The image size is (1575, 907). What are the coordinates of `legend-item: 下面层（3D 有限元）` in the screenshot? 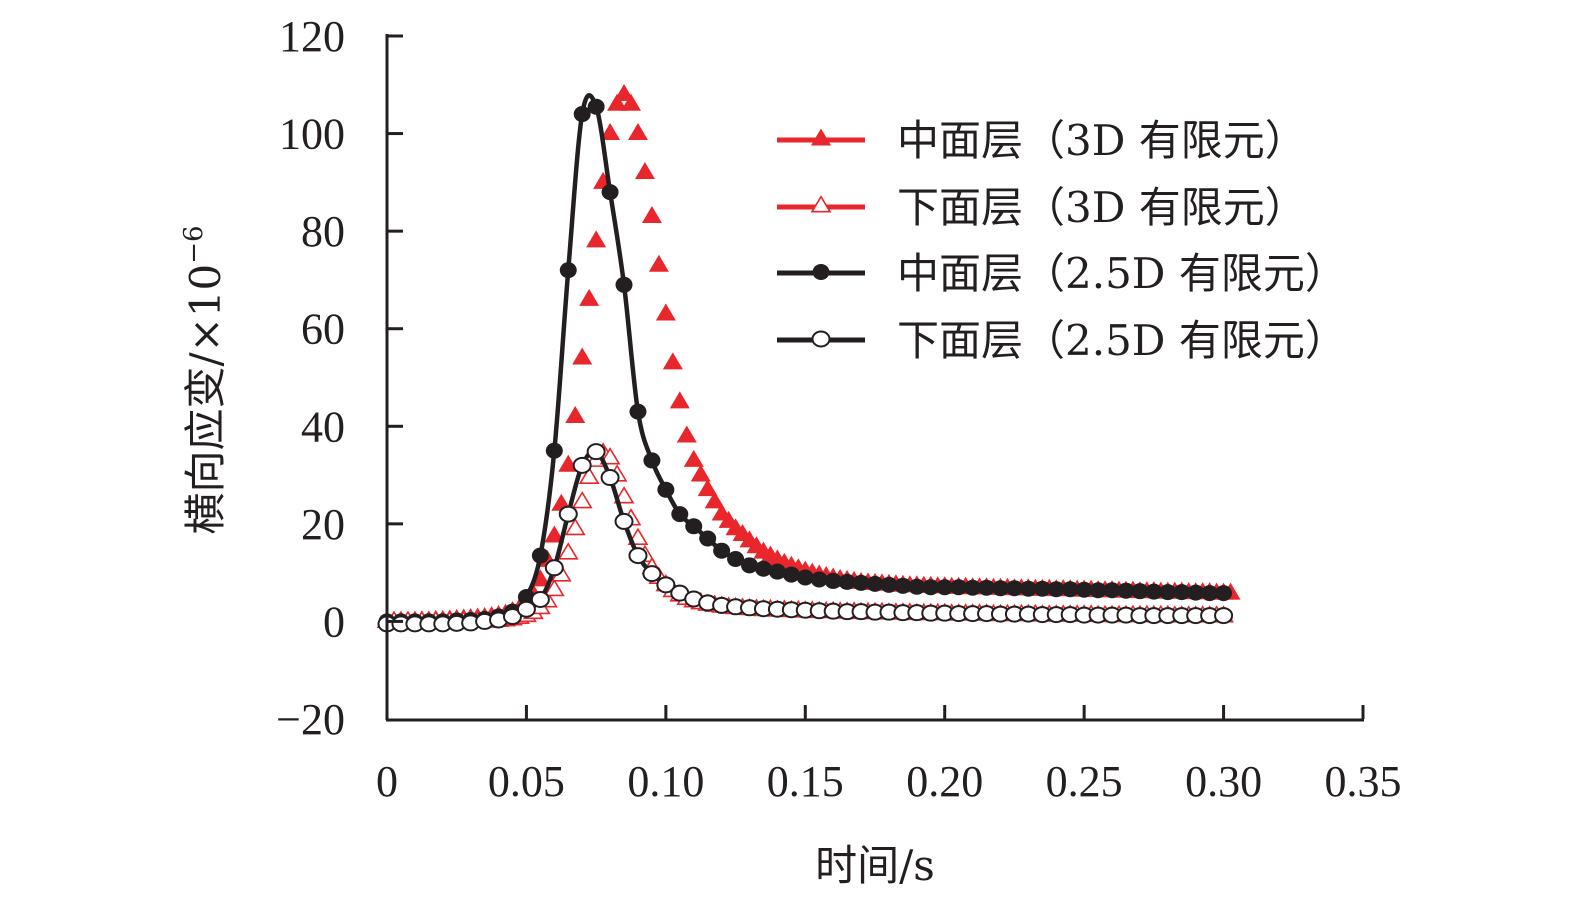 It's located at (1042, 207).